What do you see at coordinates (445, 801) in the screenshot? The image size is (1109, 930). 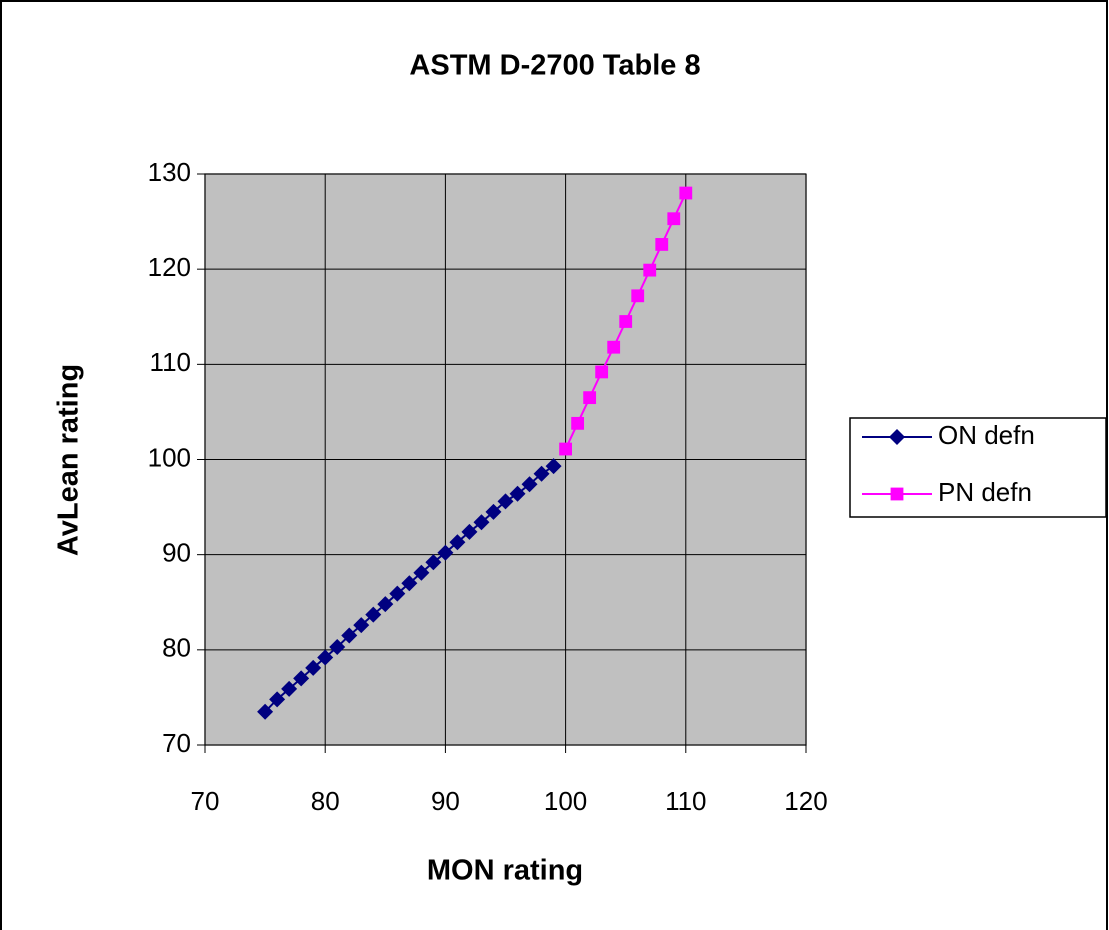 I see `x-tick-label: 90` at bounding box center [445, 801].